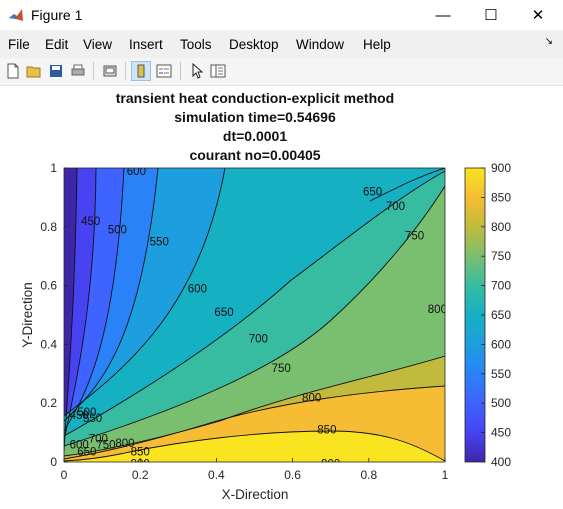  Describe the element at coordinates (64, 475) in the screenshot. I see `x-tick-label: 0` at that location.